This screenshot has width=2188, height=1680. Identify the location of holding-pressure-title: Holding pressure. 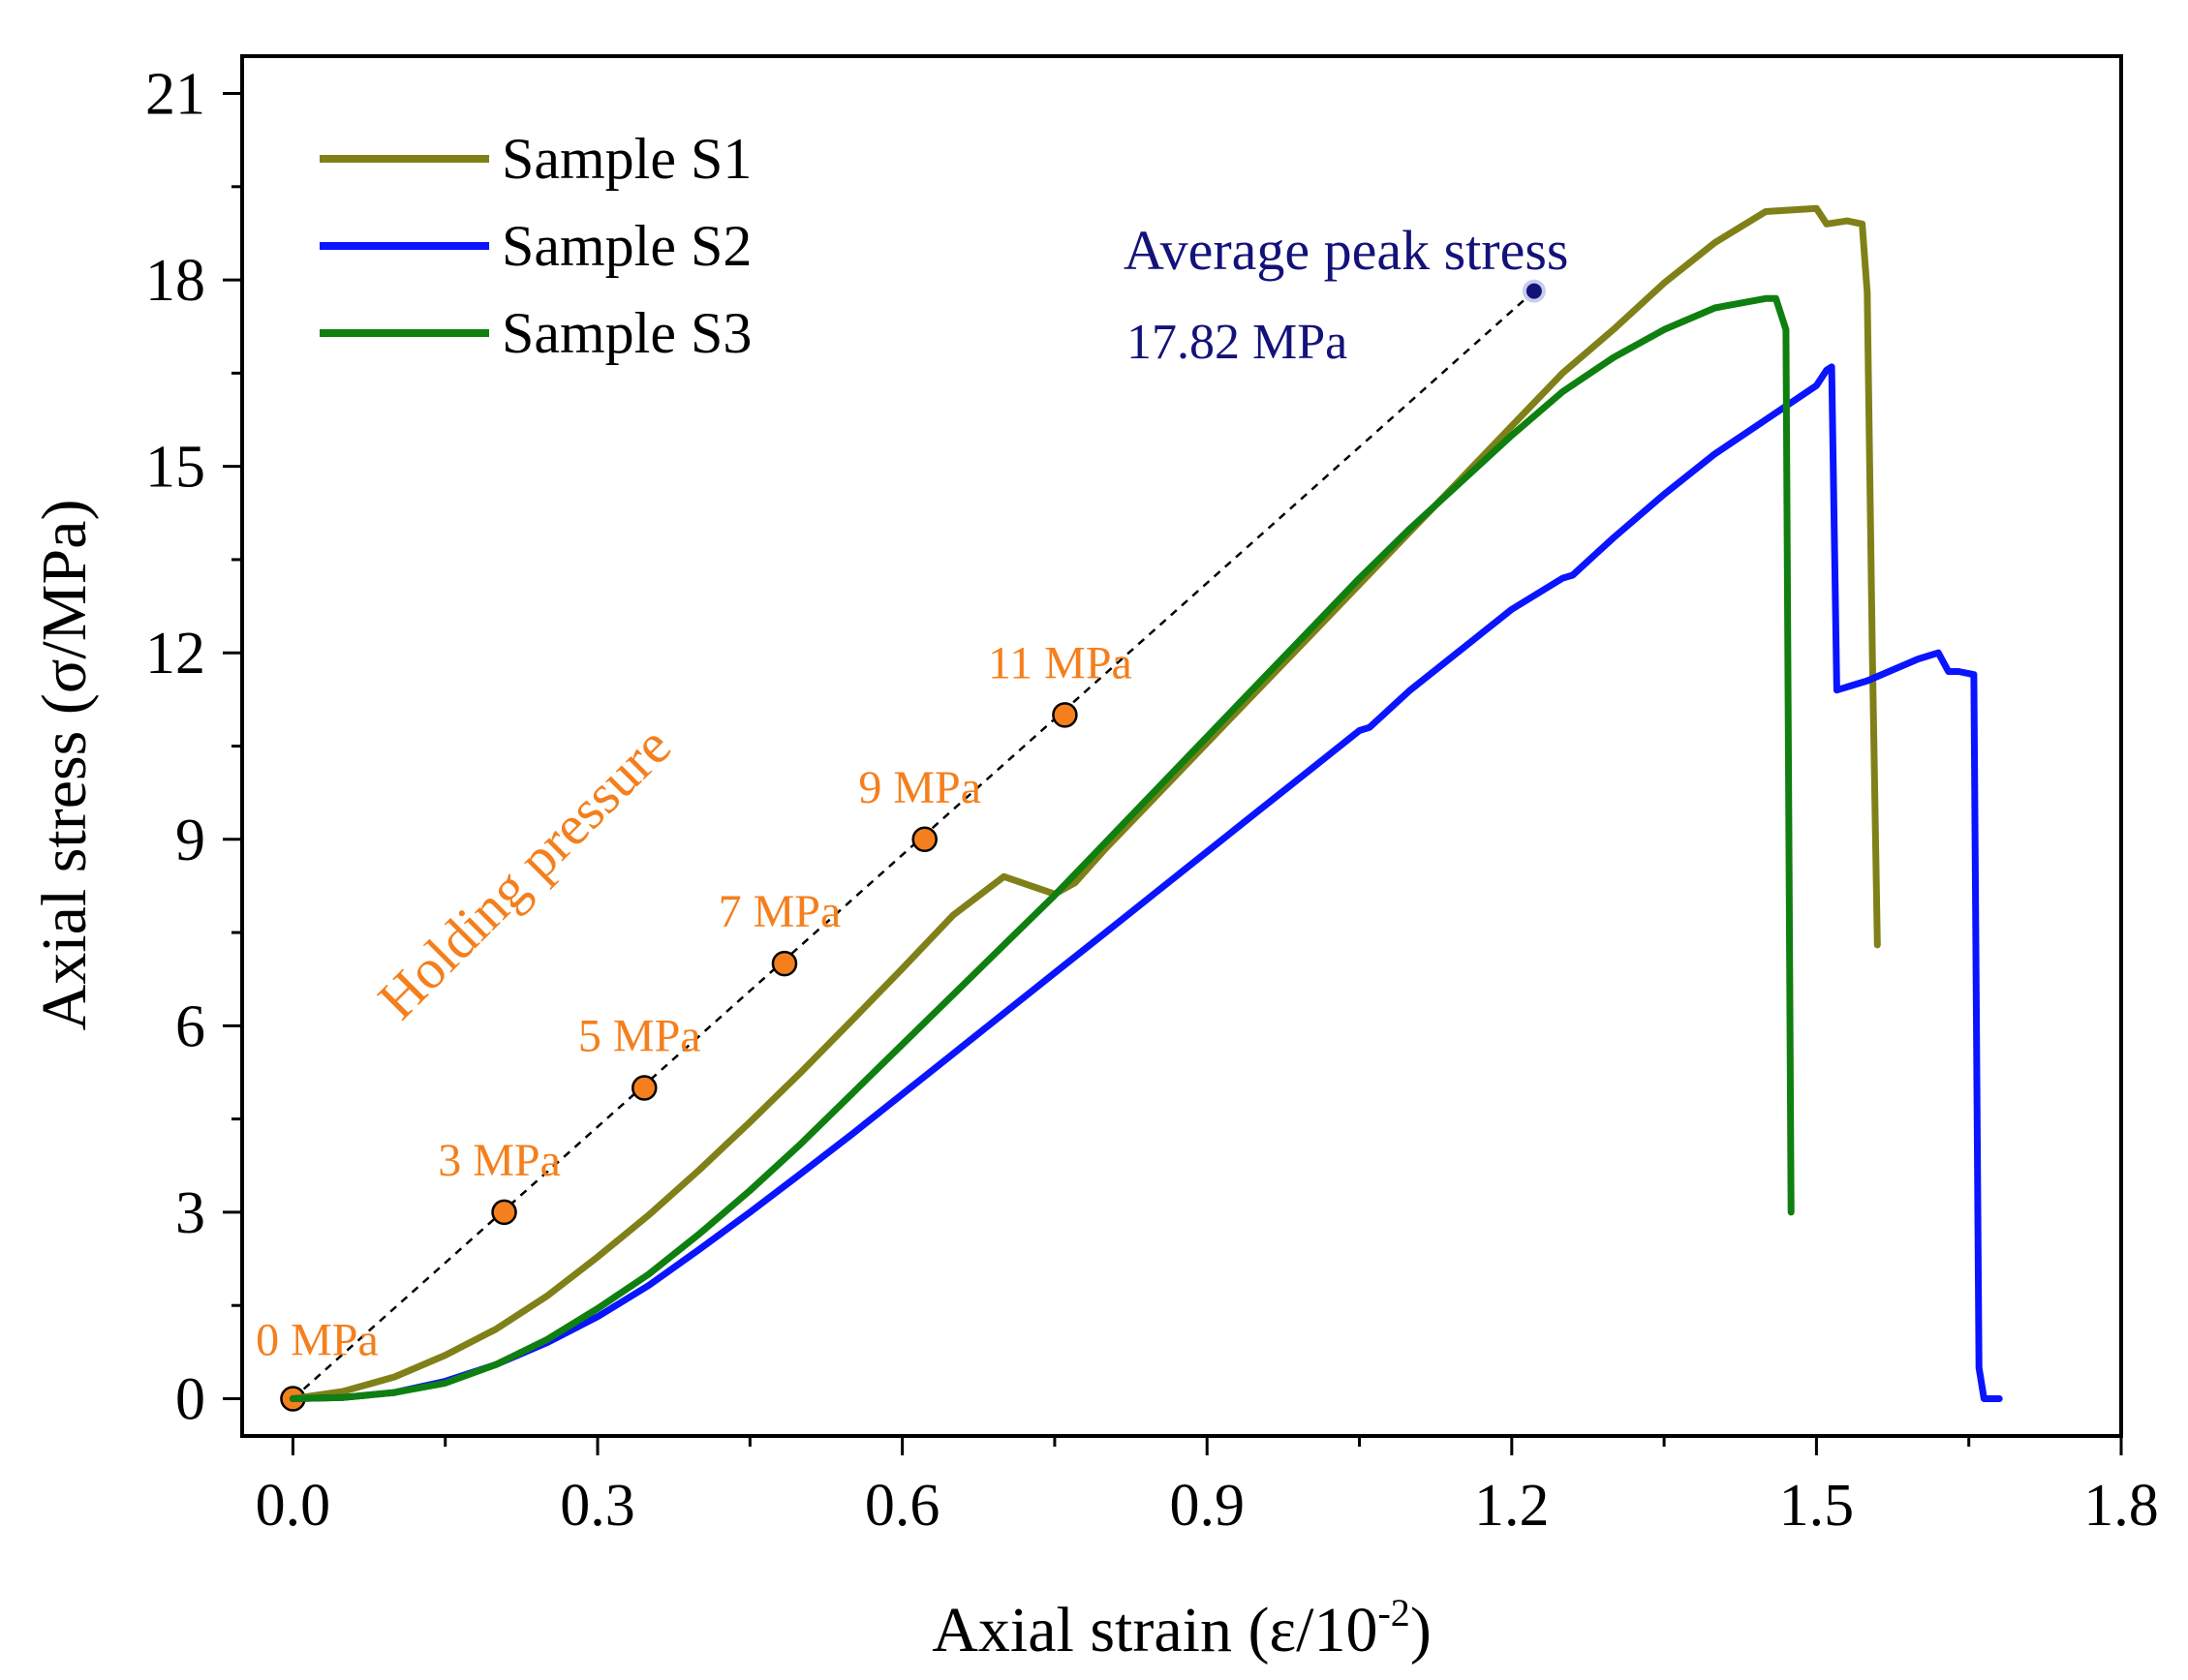
(525, 873).